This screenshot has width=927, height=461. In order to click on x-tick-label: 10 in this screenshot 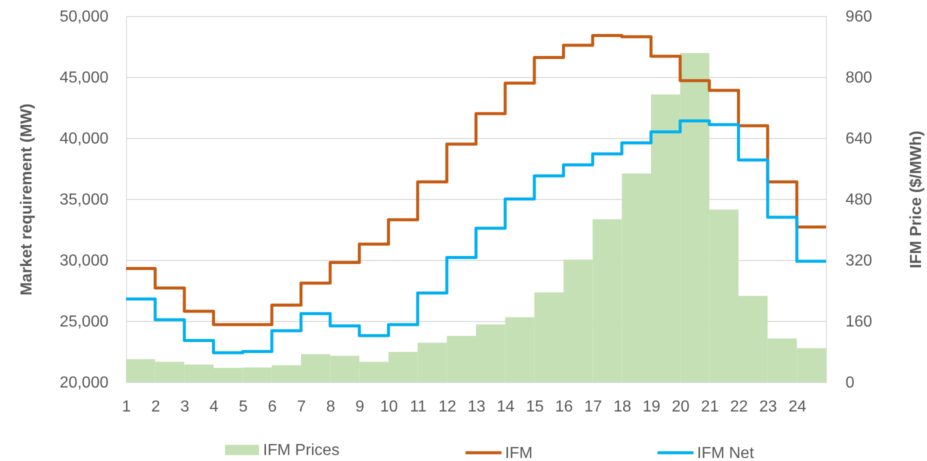, I will do `click(389, 407)`.